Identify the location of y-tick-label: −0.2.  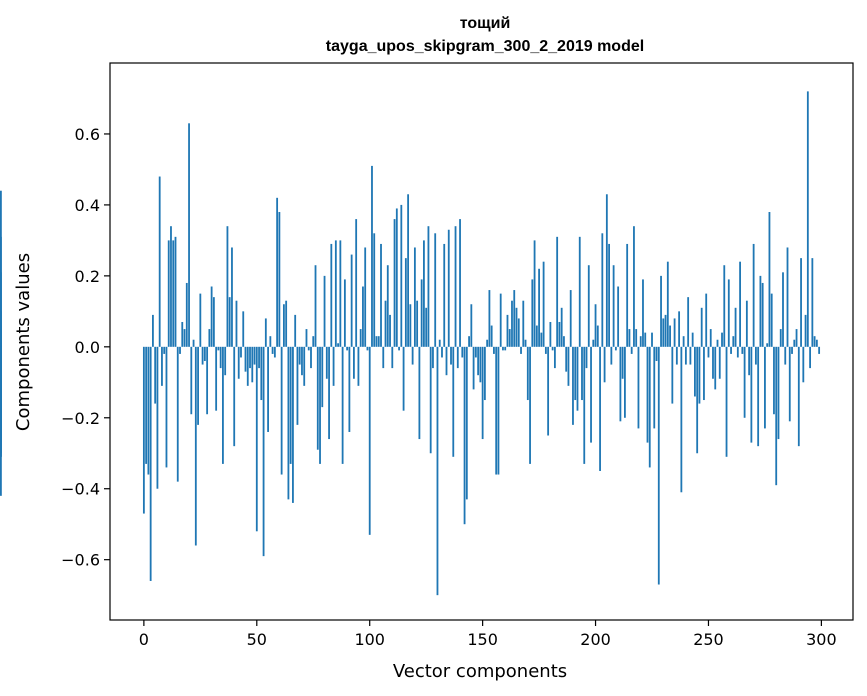
(80, 418).